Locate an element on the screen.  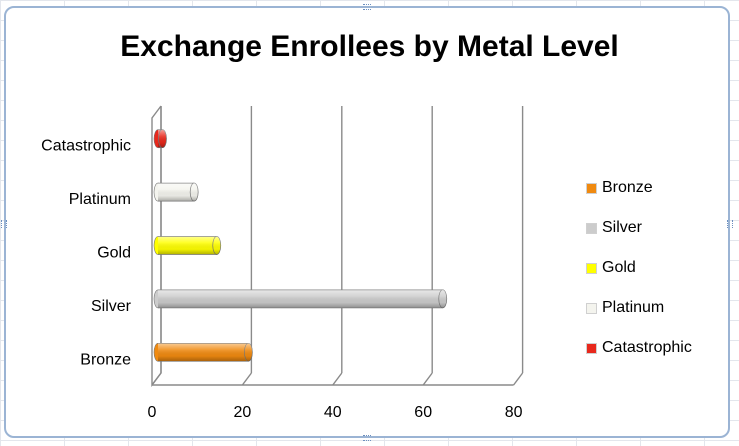
y-category-label: Gold is located at coordinates (114, 253).